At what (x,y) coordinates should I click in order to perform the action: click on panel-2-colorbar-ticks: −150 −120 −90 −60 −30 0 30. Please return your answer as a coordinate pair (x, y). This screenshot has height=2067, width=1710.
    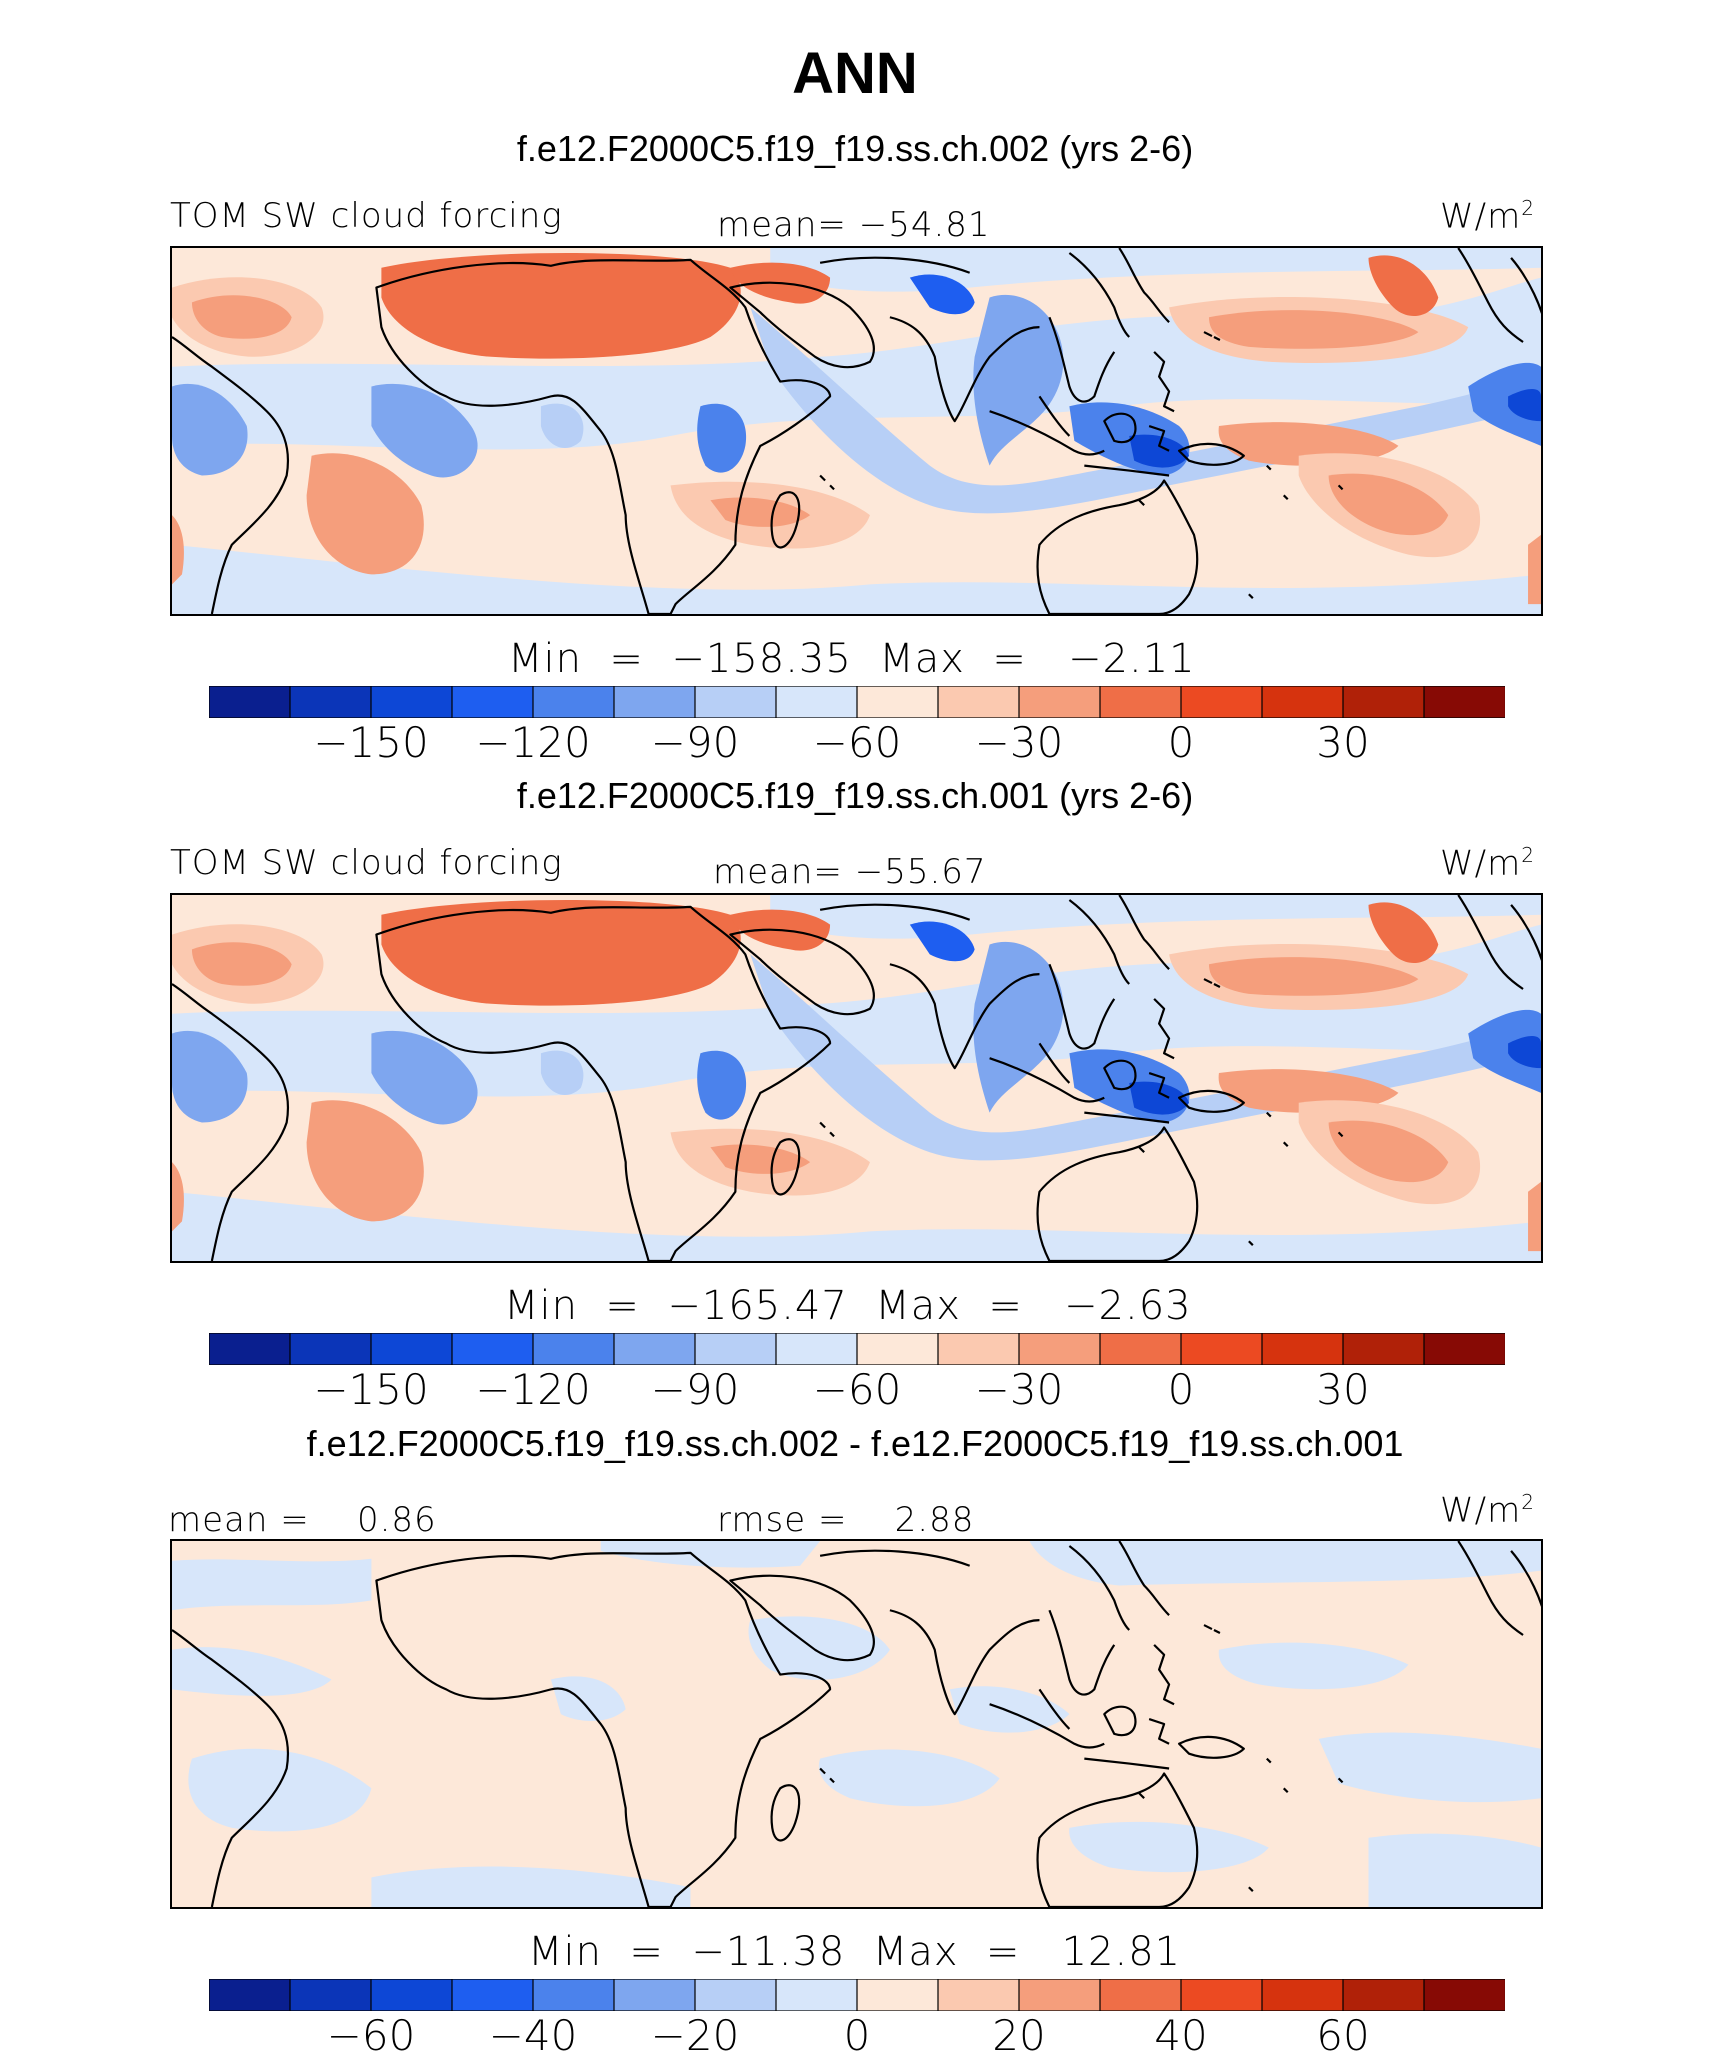
    Looking at the image, I should click on (857, 1390).